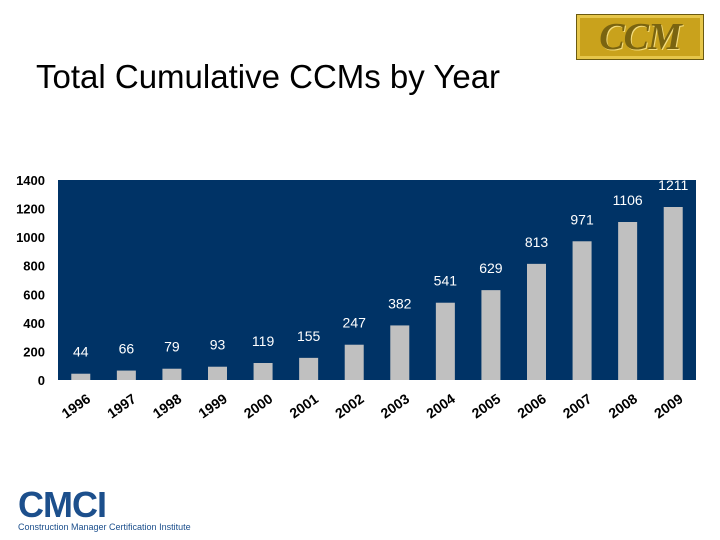 The width and height of the screenshot is (720, 540). What do you see at coordinates (268, 76) in the screenshot?
I see `page-title: Total Cumulative CCMs by Year` at bounding box center [268, 76].